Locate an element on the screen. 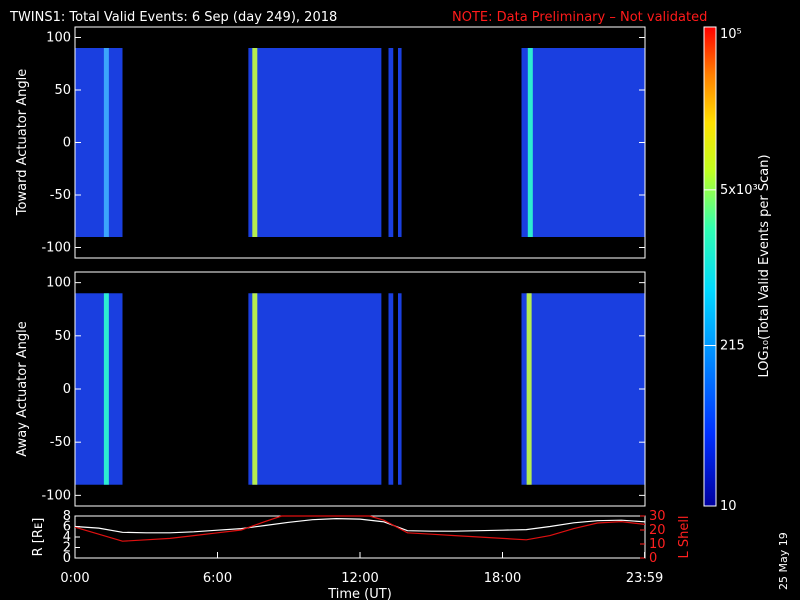 The width and height of the screenshot is (800, 600). lshell-axis-label: L Shell is located at coordinates (684, 536).